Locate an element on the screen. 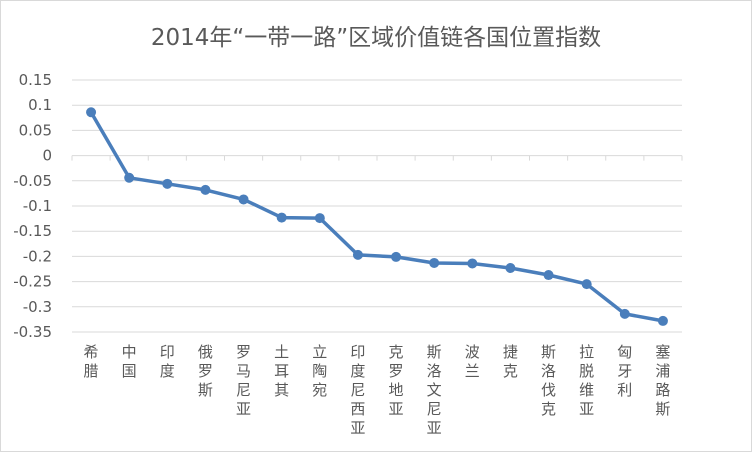  category-label: 土耳其 is located at coordinates (281, 371).